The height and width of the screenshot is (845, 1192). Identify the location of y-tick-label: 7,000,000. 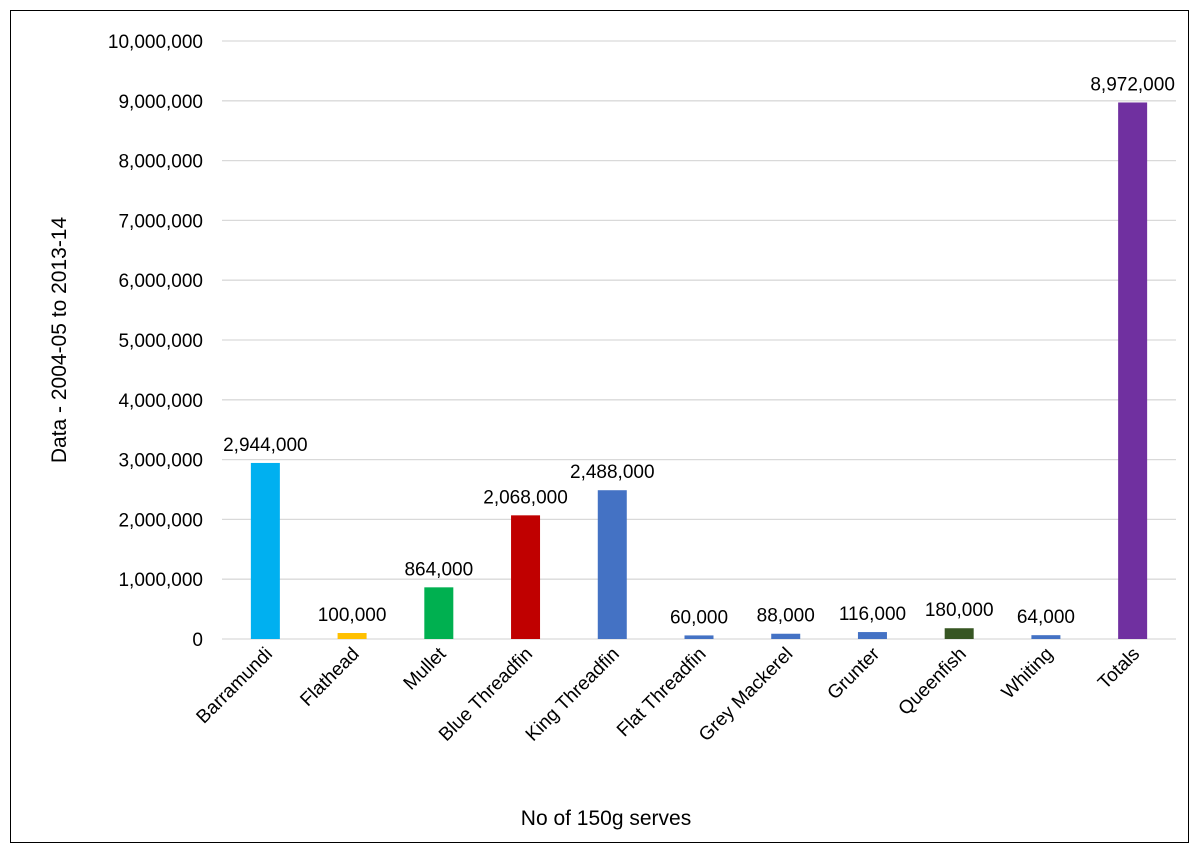
(160, 221).